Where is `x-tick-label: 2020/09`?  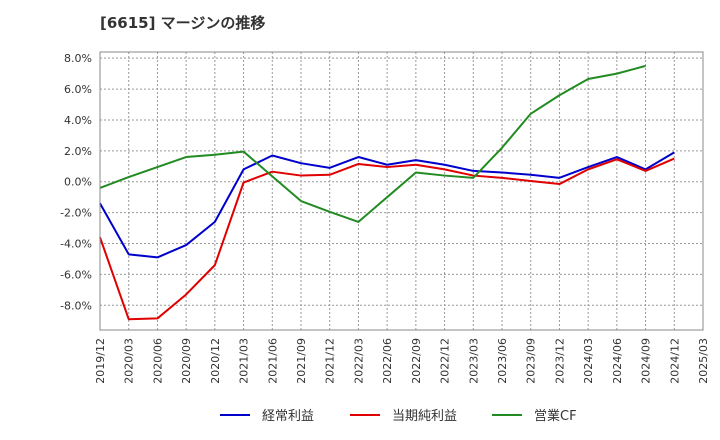
x-tick-label: 2020/09 is located at coordinates (186, 361).